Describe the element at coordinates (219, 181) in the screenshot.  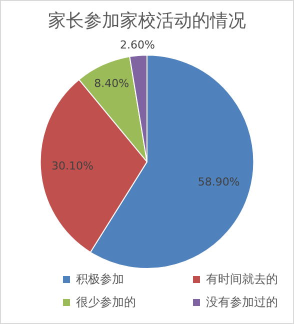
I see `data-label: 58.90%` at that location.